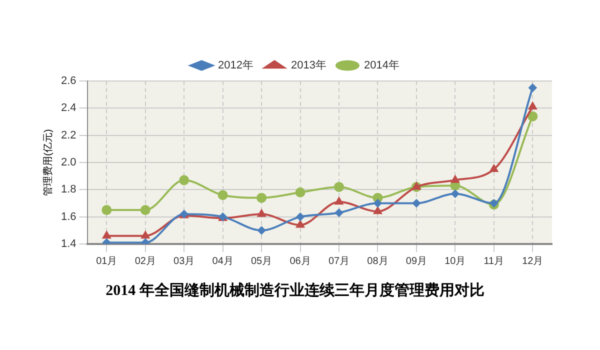 The image size is (600, 350). Describe the element at coordinates (261, 261) in the screenshot. I see `x-tick-label: 05月` at that location.